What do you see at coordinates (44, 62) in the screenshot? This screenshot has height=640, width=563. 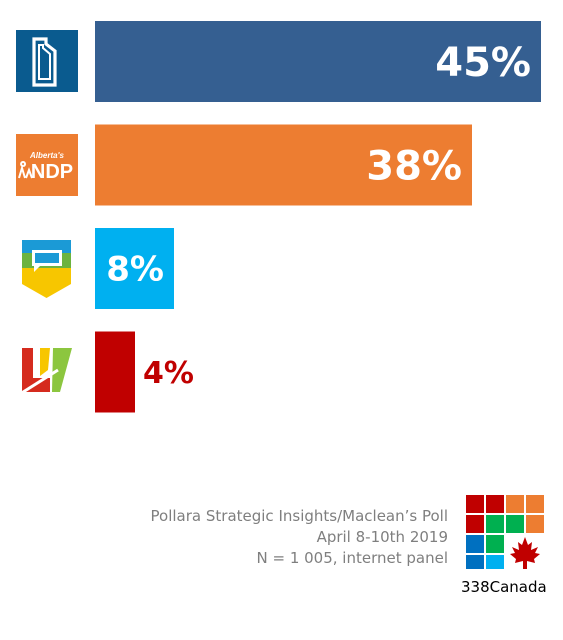 I see `alberta-outline-icon` at bounding box center [44, 62].